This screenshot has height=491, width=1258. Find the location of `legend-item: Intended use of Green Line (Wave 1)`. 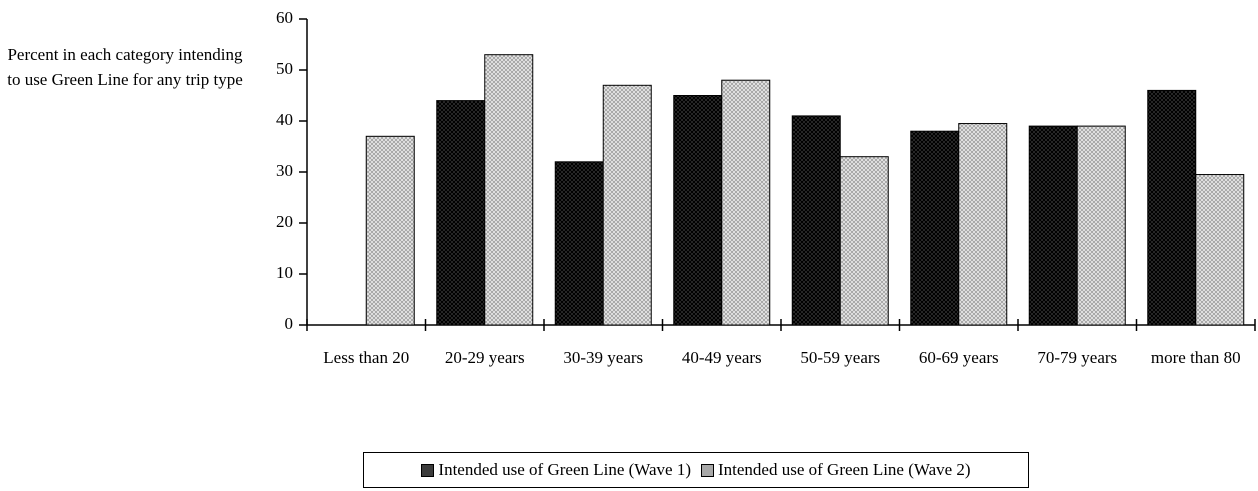

legend-item: Intended use of Green Line (Wave 1) is located at coordinates (556, 470).